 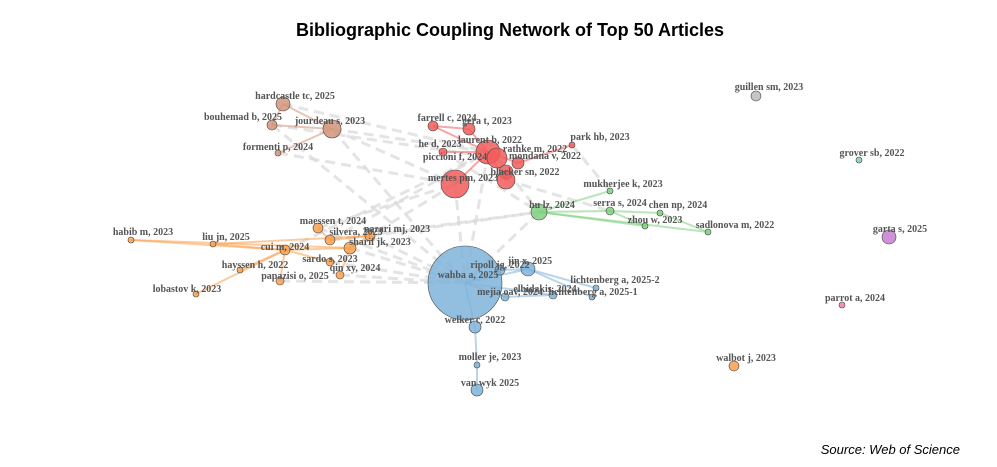 What do you see at coordinates (295, 96) in the screenshot?
I see `node-label: hardcastle tc, 2025` at bounding box center [295, 96].